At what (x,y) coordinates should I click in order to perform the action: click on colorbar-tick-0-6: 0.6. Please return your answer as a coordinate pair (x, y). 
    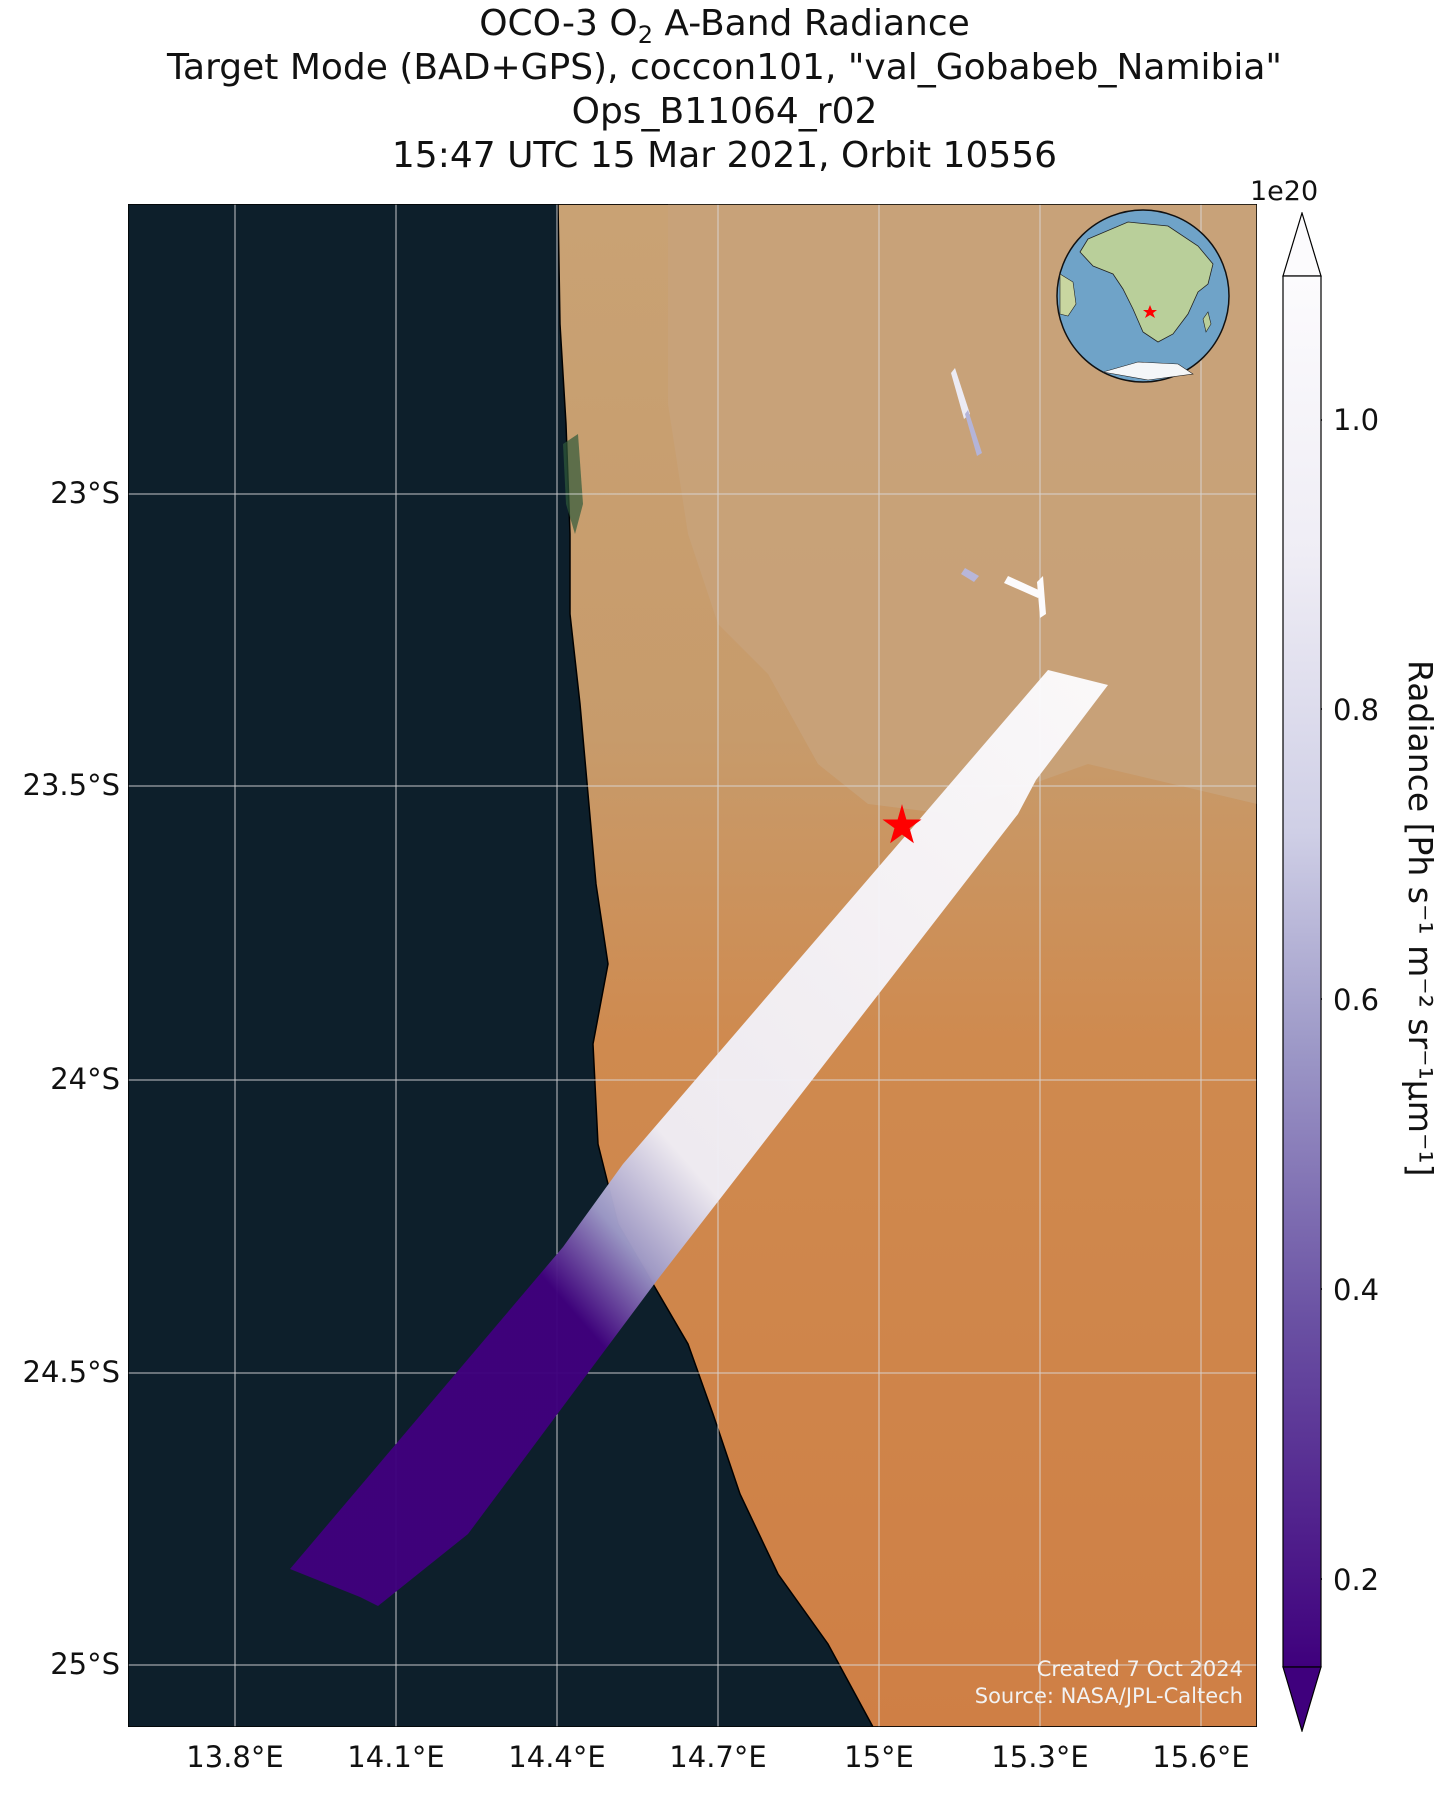
    Looking at the image, I should click on (1356, 1000).